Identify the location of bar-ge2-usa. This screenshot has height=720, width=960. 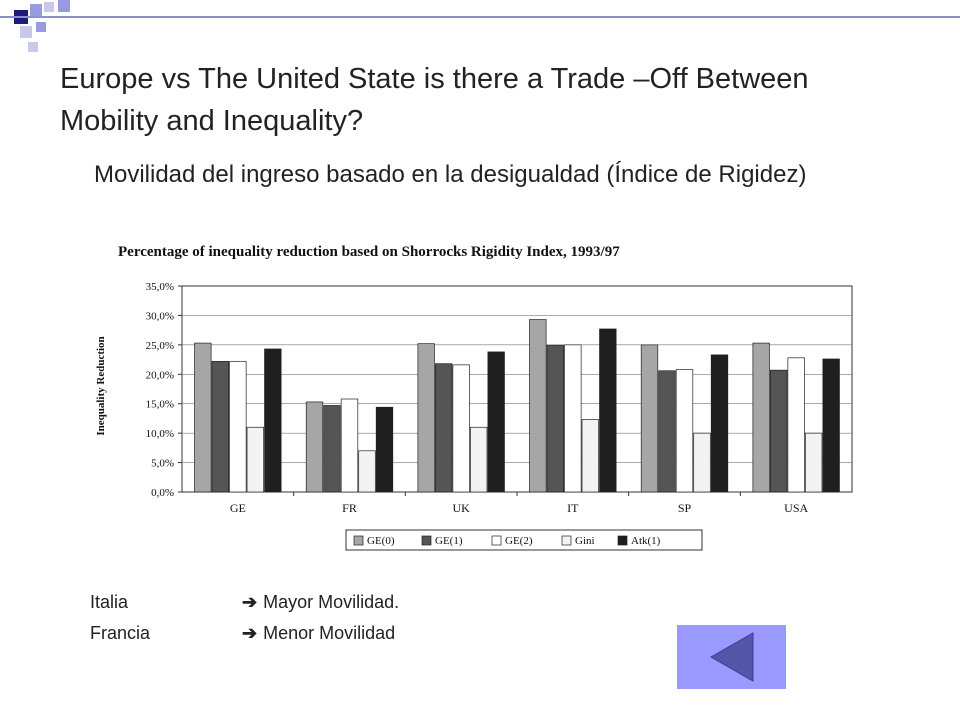
(796, 425).